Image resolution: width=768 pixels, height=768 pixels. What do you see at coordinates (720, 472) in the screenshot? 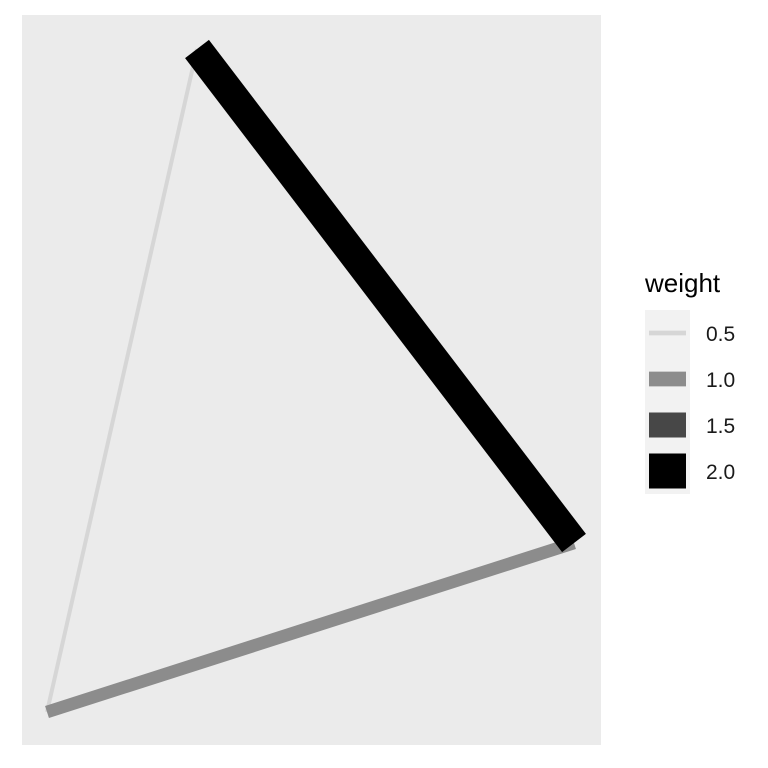
I see `legend-label-2.0: 2.0` at bounding box center [720, 472].